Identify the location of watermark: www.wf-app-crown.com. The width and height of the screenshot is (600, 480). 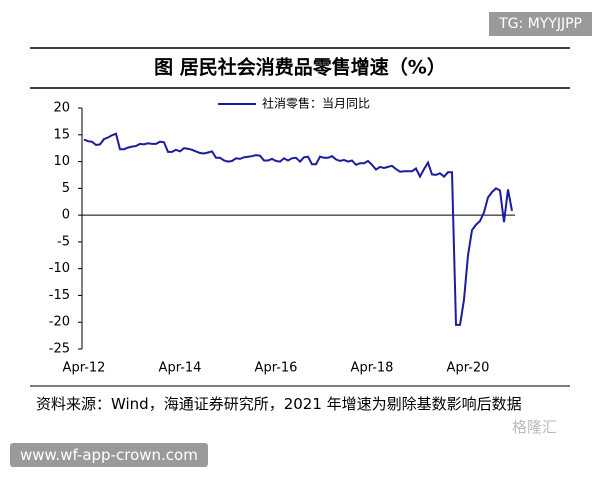
(109, 455).